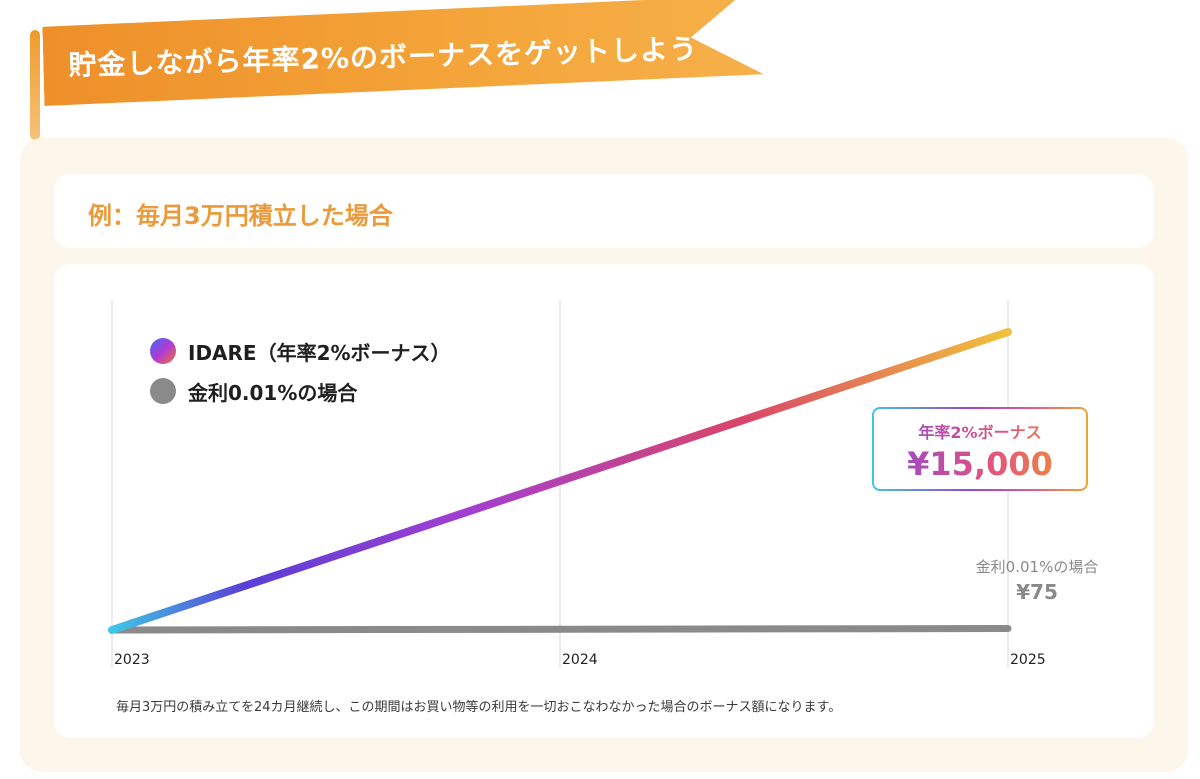 Image resolution: width=1200 pixels, height=779 pixels. What do you see at coordinates (319, 352) in the screenshot?
I see `legend-label-idare: IDARE（年率2%ボーナス）` at bounding box center [319, 352].